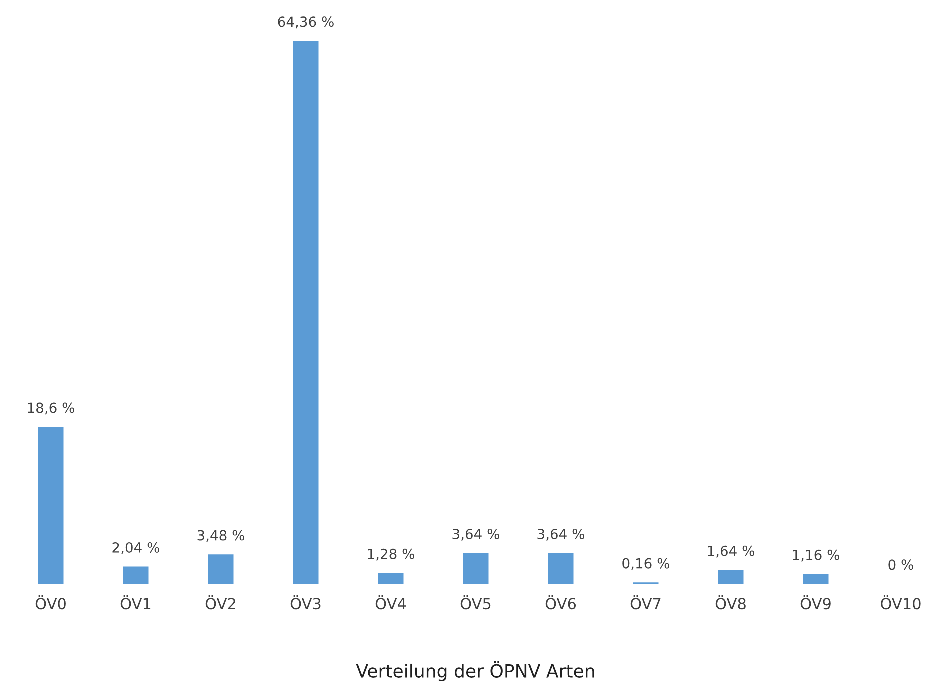 The width and height of the screenshot is (952, 683). I want to click on x-tick-label: ÖV0, so click(51, 603).